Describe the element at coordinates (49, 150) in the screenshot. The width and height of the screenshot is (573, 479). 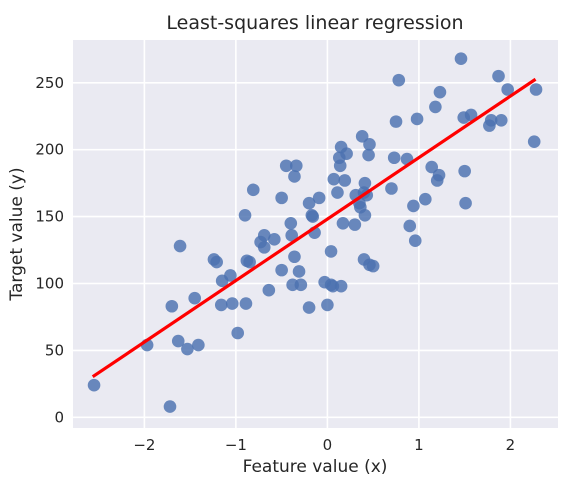
I see `y-tick-label: 200` at that location.